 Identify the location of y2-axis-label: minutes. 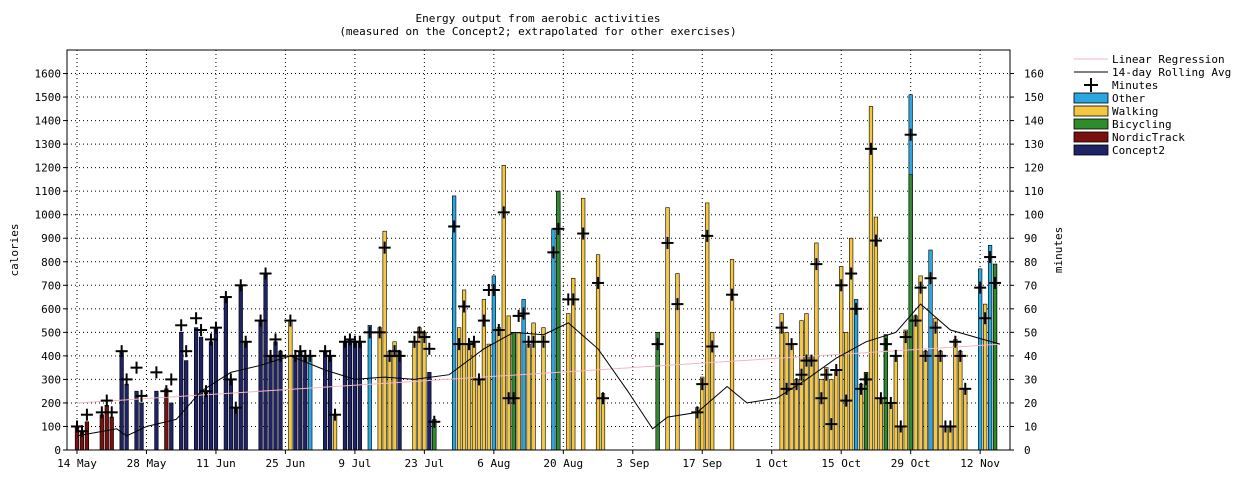
(1058, 250).